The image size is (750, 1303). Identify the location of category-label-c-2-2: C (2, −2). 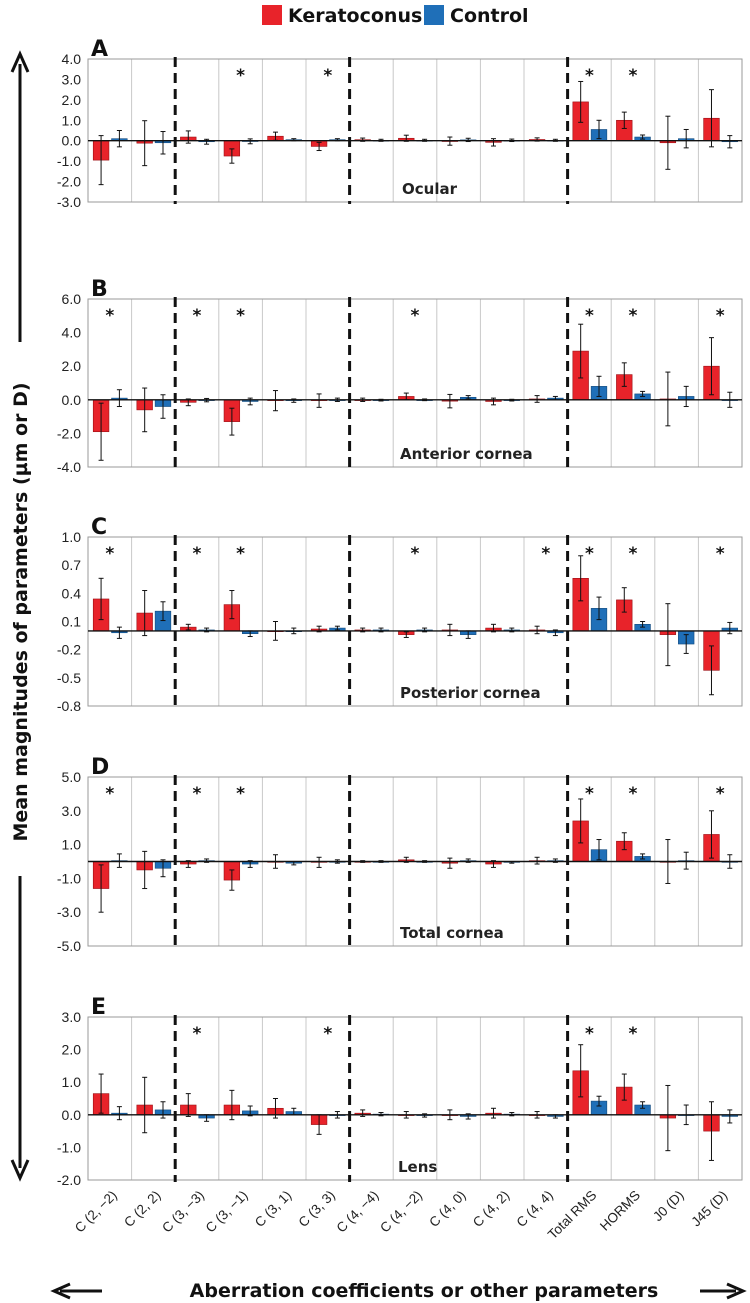
(96, 1212).